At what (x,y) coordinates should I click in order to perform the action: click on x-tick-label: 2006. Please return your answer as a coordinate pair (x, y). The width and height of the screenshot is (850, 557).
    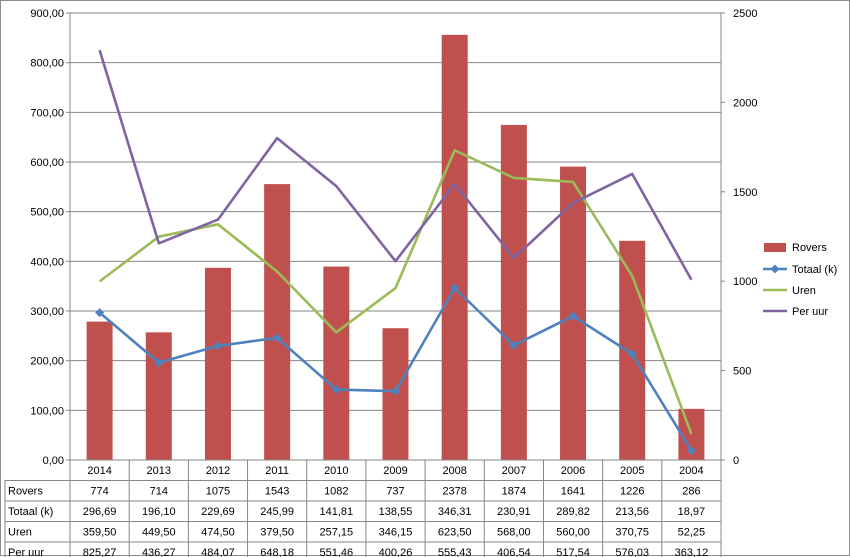
    Looking at the image, I should click on (573, 471).